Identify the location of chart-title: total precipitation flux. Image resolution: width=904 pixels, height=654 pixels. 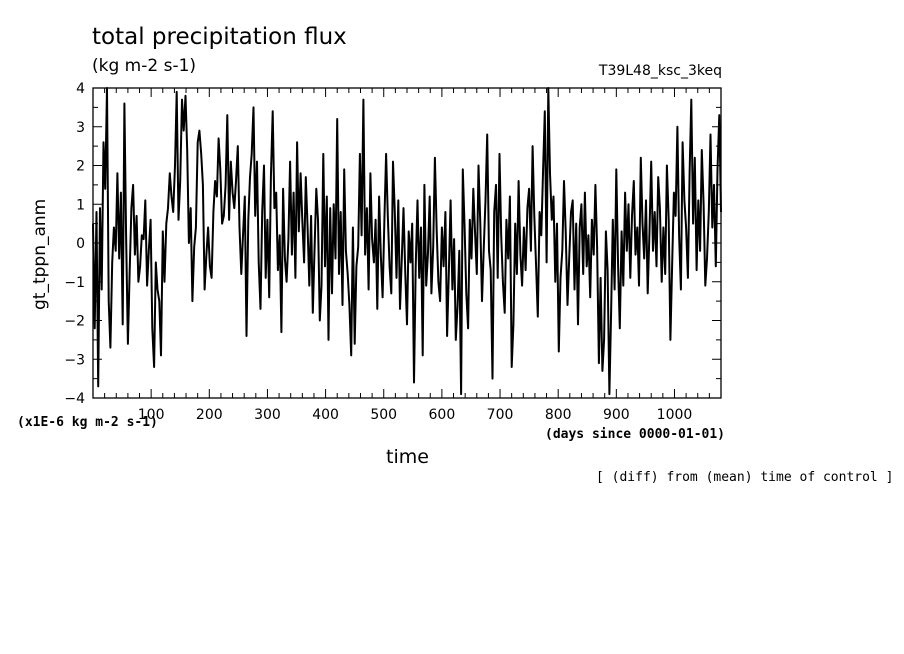
(219, 37).